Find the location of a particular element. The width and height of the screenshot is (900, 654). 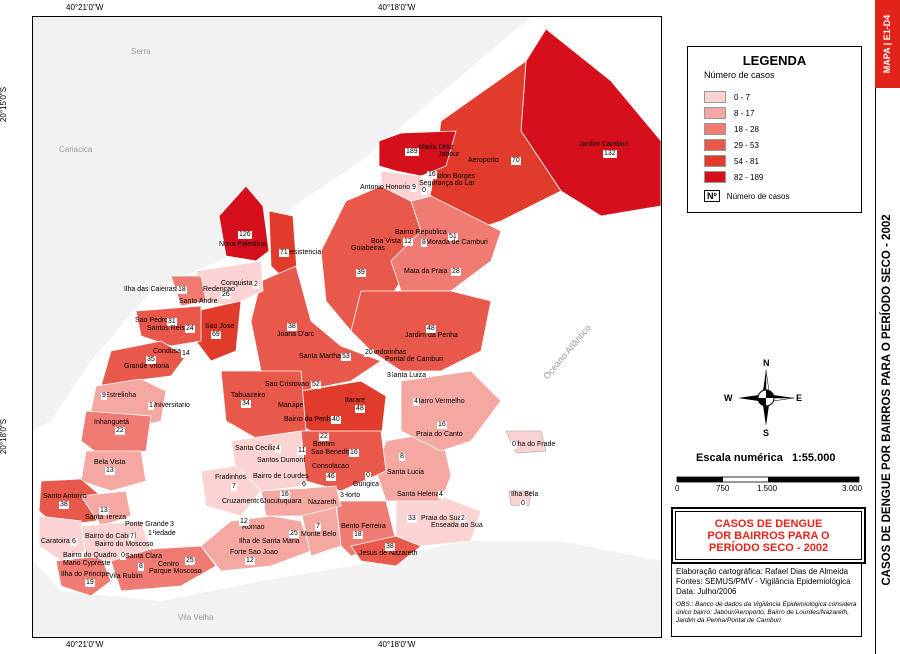

neighborhood-label: Bairro do Moscoso is located at coordinates (124, 544).